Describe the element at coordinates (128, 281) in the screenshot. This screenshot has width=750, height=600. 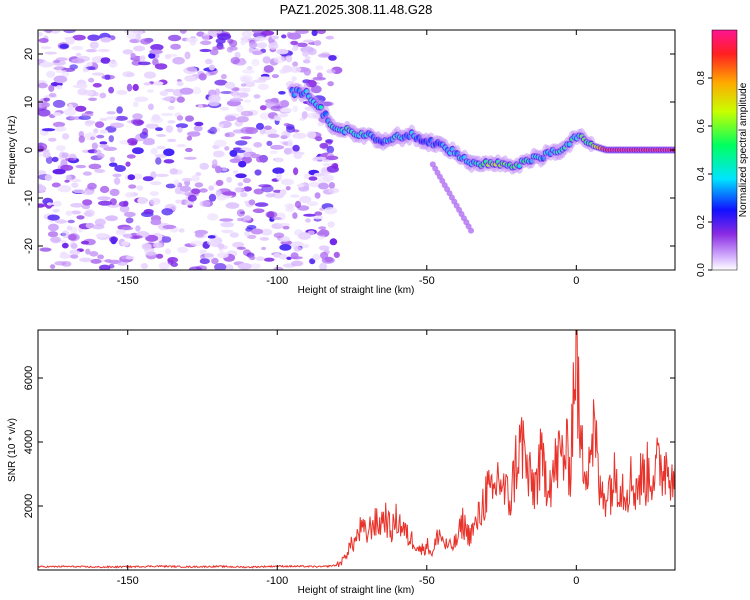
I see `x-tick-label: -150` at that location.